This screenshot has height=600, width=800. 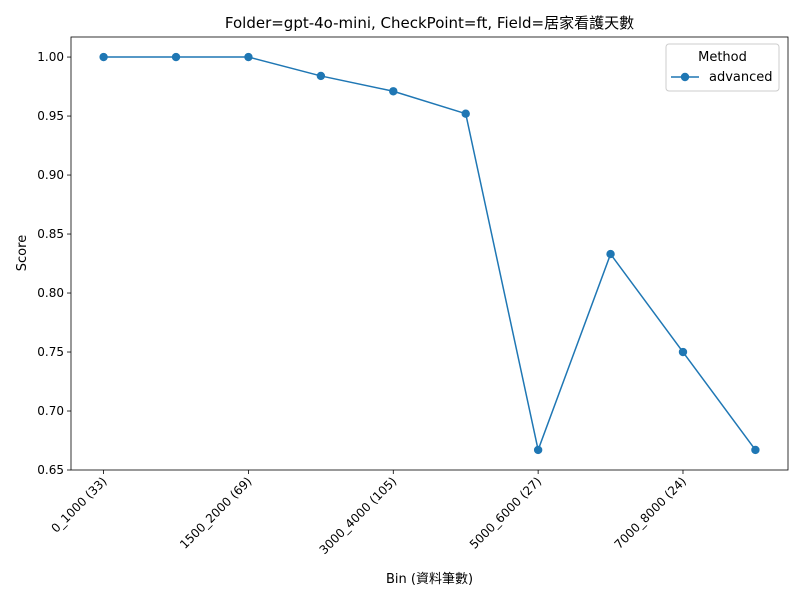 What do you see at coordinates (50, 411) in the screenshot?
I see `y-tick-label: 0.70` at bounding box center [50, 411].